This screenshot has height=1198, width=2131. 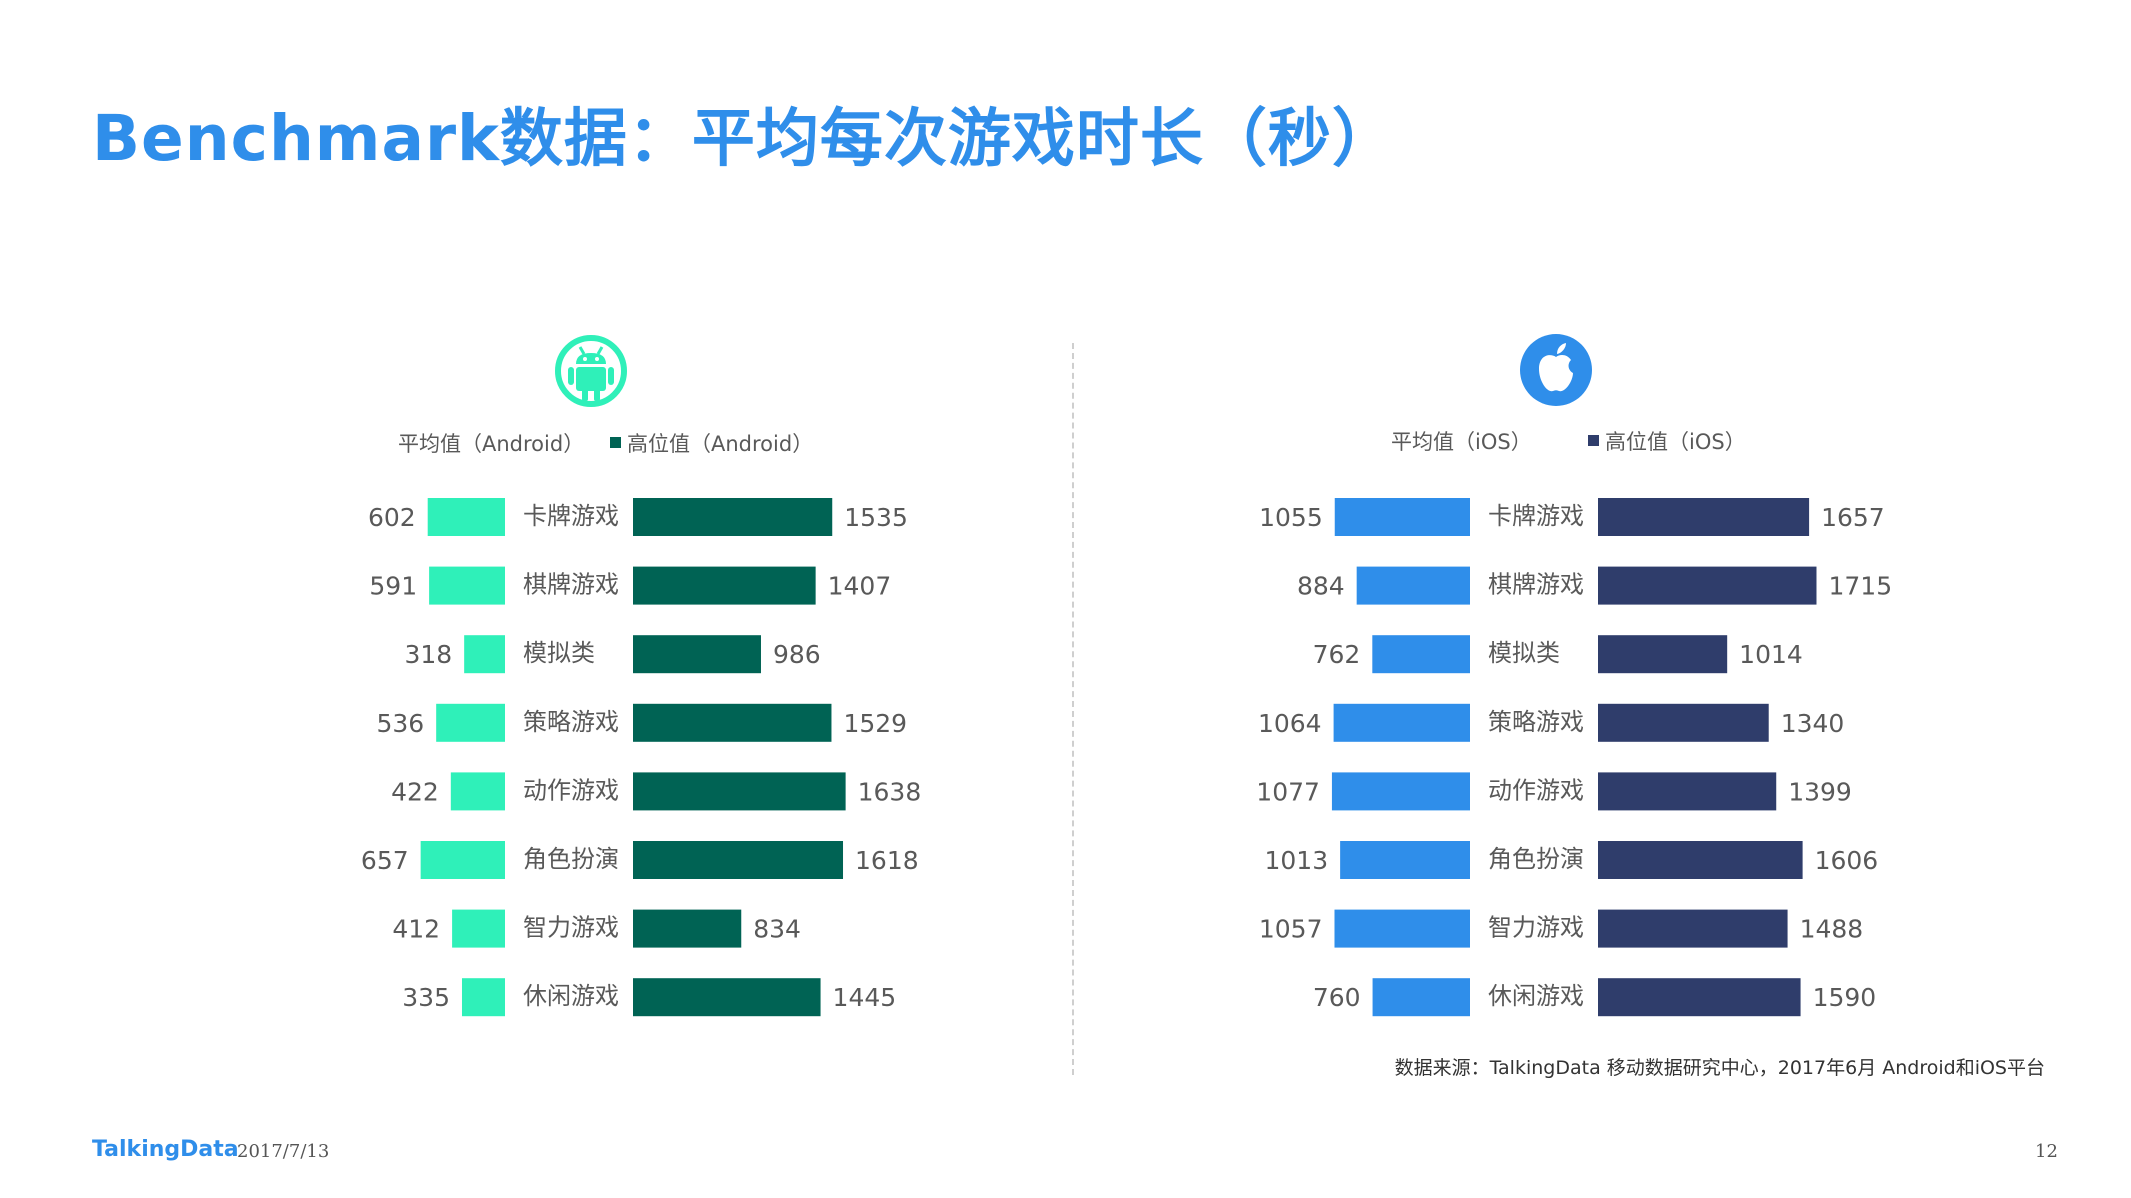 I want to click on high-value-label-ios: 1590, so click(x=1845, y=997).